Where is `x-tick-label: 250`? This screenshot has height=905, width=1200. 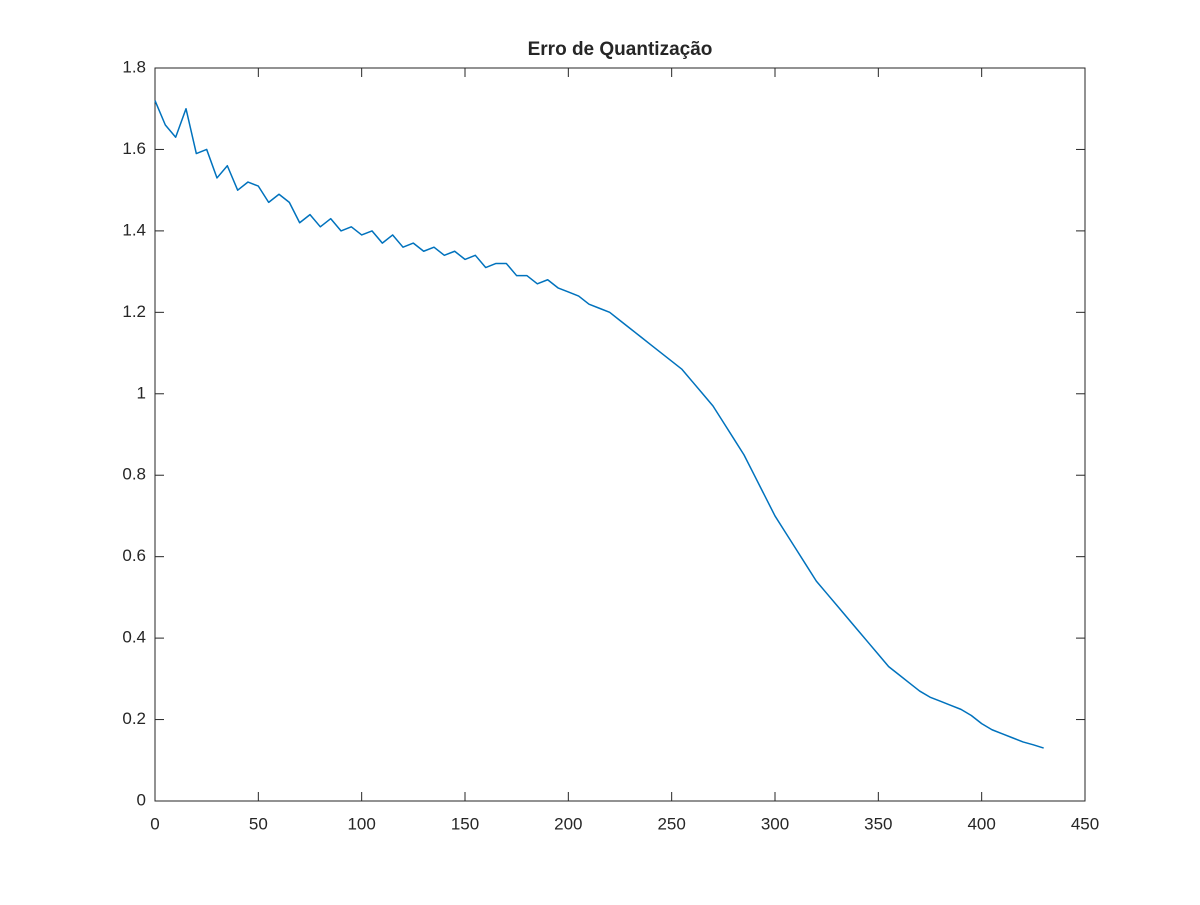 x-tick-label: 250 is located at coordinates (671, 823).